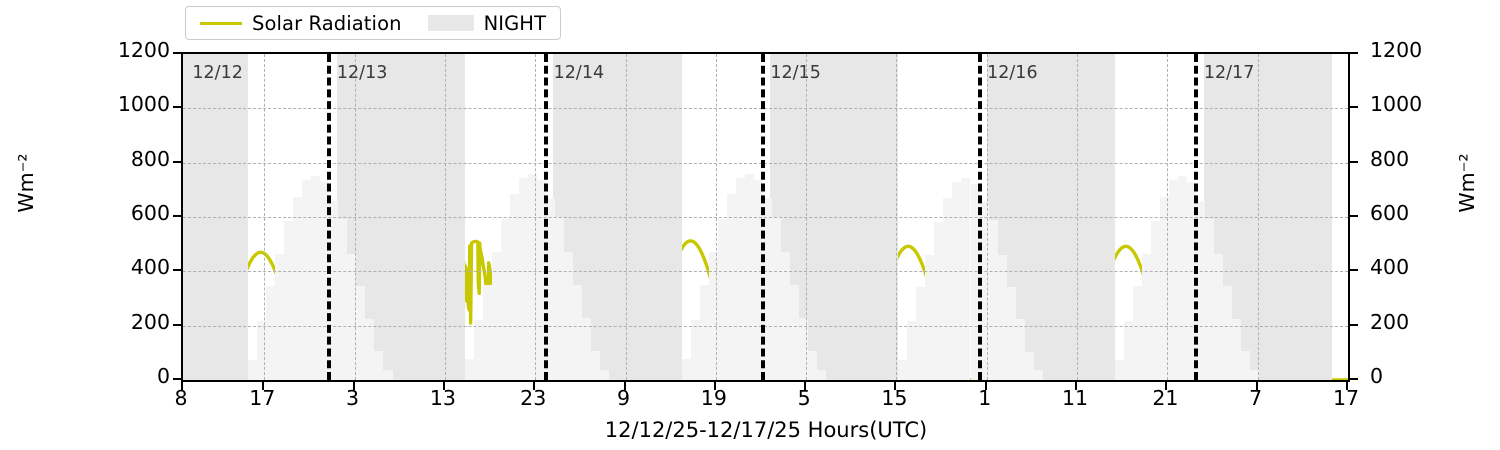 Image resolution: width=1500 pixels, height=450 pixels. What do you see at coordinates (217, 73) in the screenshot?
I see `day-label: 12/12` at bounding box center [217, 73].